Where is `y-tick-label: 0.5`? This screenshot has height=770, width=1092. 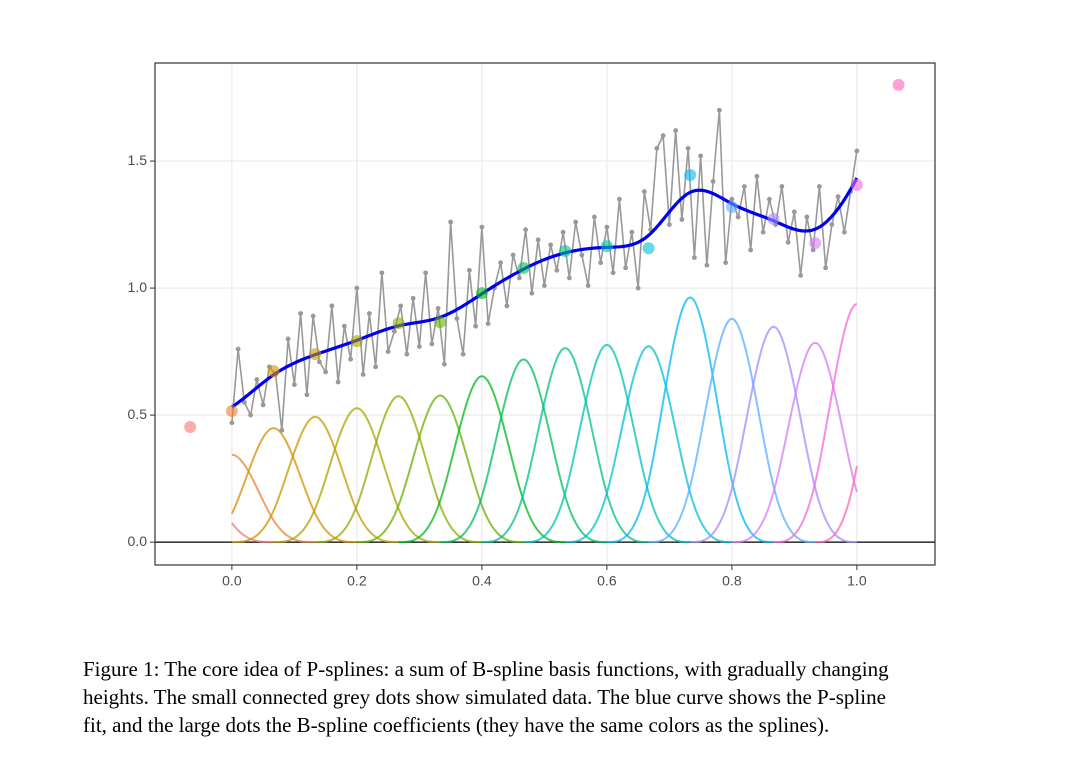
y-tick-label: 0.5 is located at coordinates (138, 414).